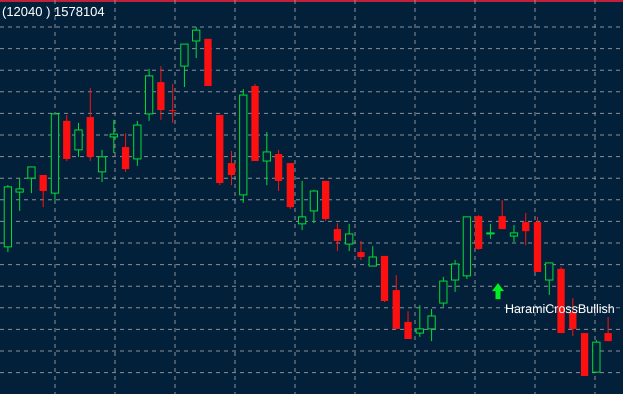 This screenshot has height=394, width=623. Describe the element at coordinates (53, 11) in the screenshot. I see `chart-title: (12040 ) 1578104` at that location.